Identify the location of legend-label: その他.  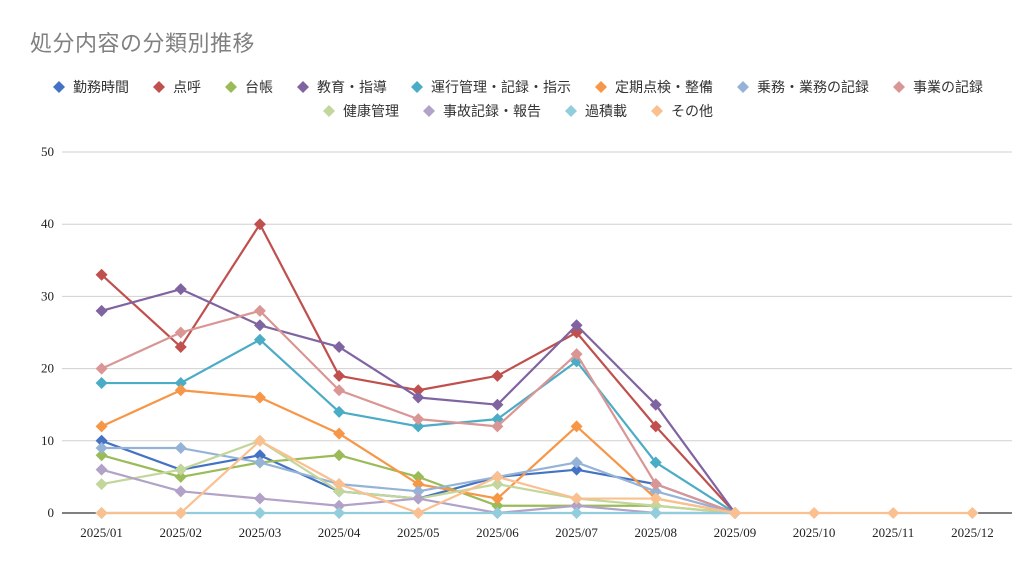
(692, 112).